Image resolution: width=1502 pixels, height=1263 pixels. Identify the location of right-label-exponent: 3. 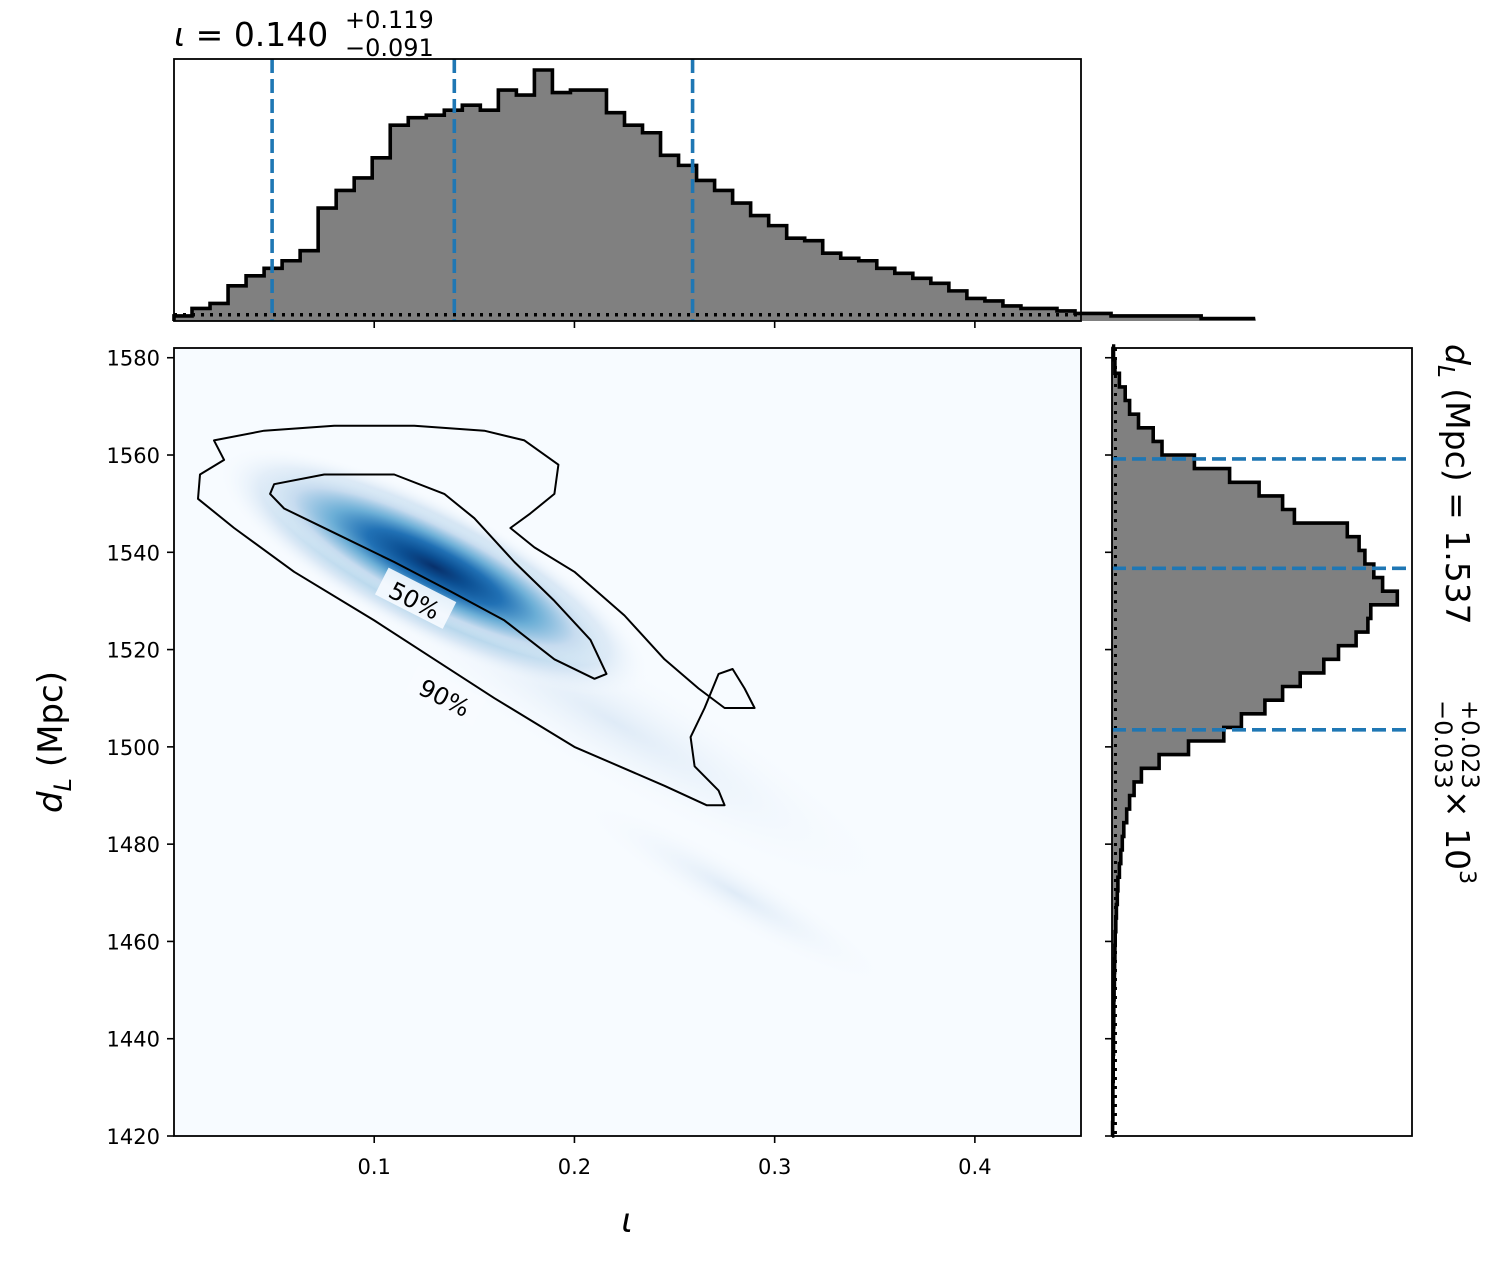
(1466, 877).